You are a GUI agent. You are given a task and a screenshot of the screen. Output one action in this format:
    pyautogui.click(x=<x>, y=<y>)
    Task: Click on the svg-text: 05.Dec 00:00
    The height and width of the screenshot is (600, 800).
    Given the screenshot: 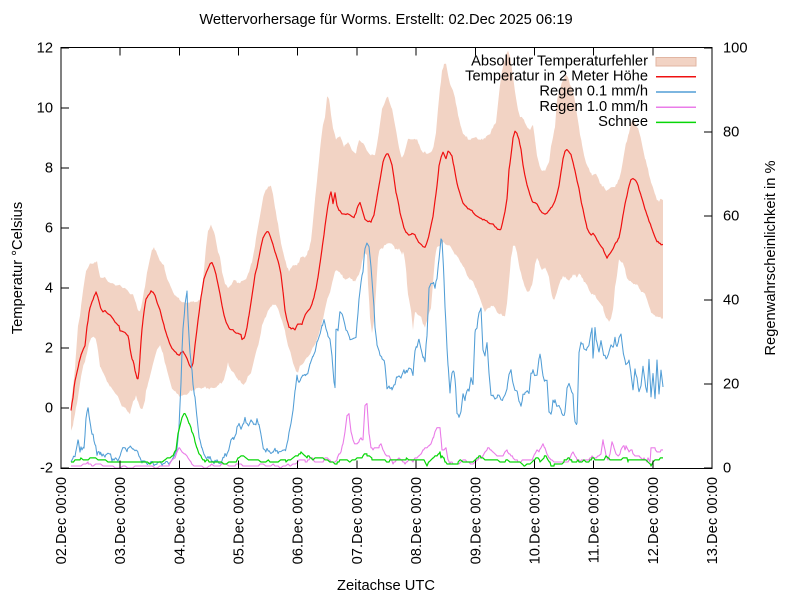 What is the action you would take?
    pyautogui.click(x=240, y=520)
    